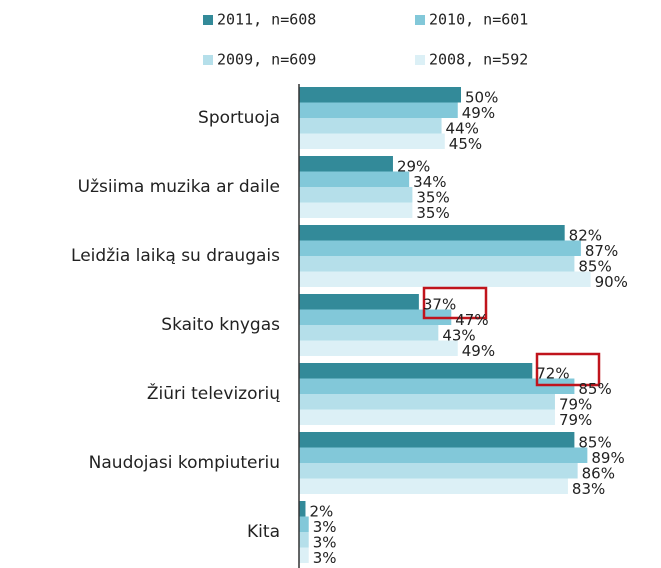  I want to click on value-label: 45%, so click(465, 144).